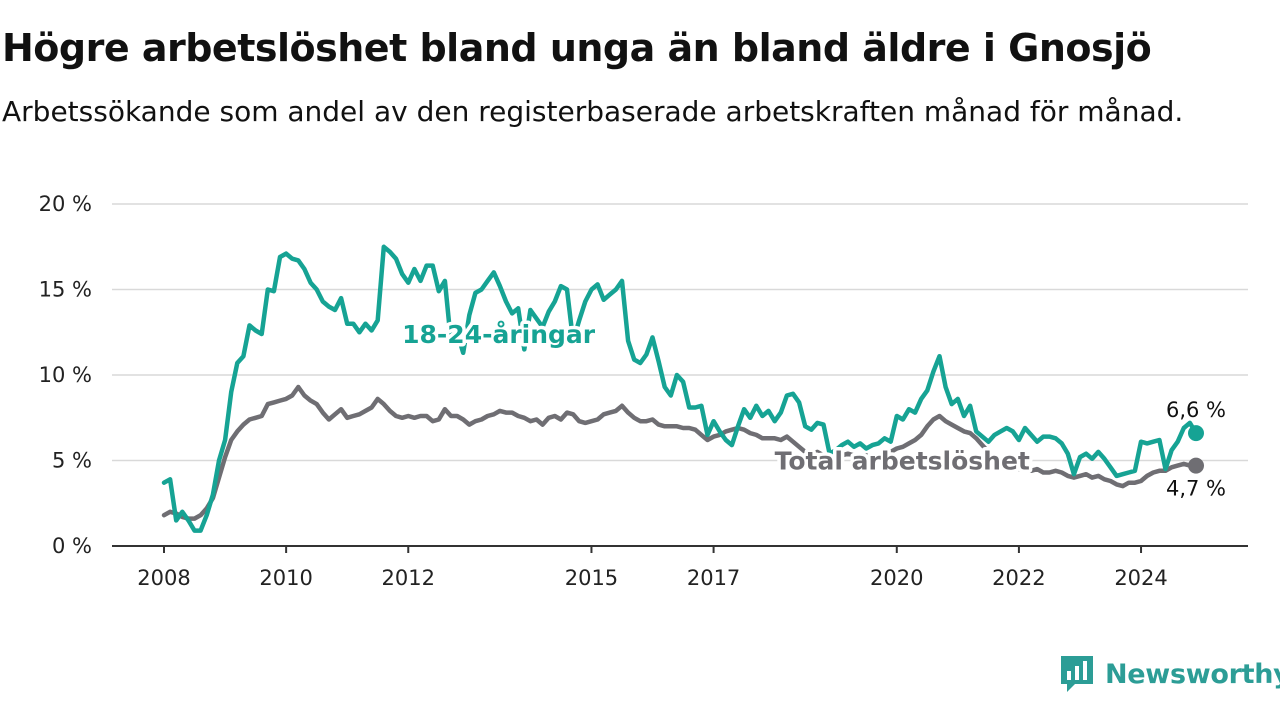  I want to click on x-tick-label: 2010, so click(285, 578).